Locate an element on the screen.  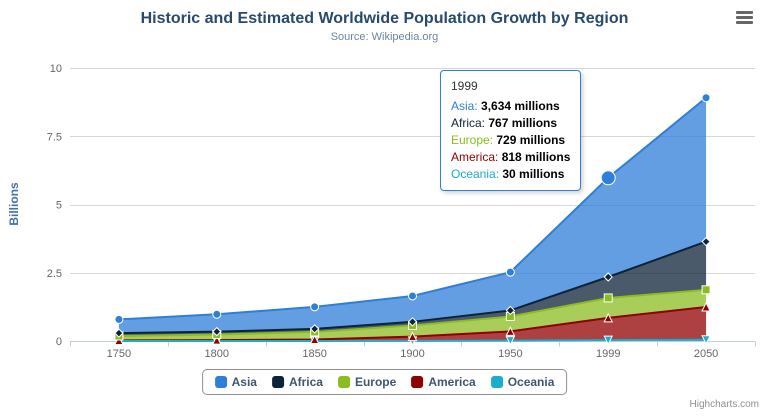
tooltip-row: Oceania: 30 millions is located at coordinates (510, 174).